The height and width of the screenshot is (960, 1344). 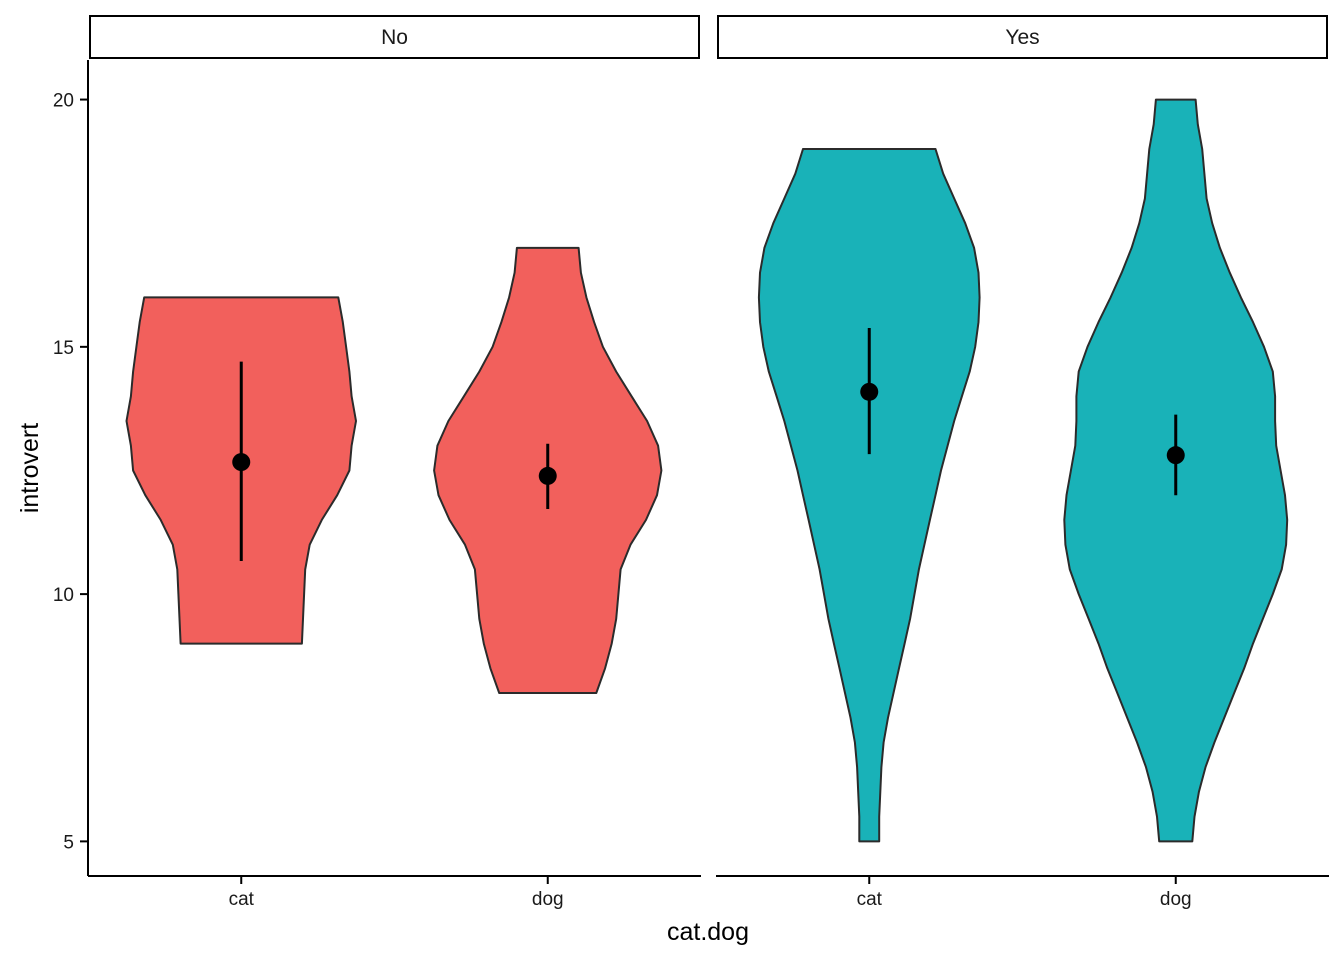 What do you see at coordinates (708, 932) in the screenshot?
I see `x-axis-title: cat.dog` at bounding box center [708, 932].